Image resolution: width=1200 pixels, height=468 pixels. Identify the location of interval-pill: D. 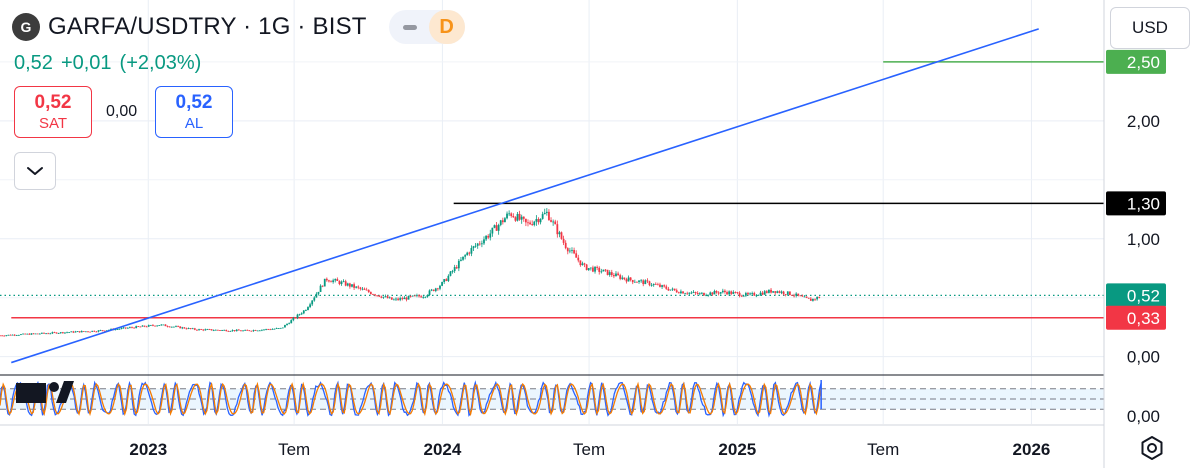
(426, 27).